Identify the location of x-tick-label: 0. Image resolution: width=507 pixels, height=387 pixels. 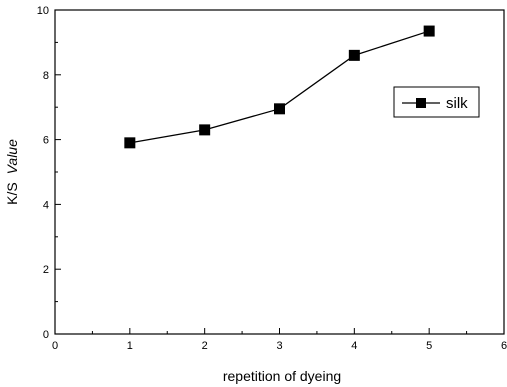
(55, 346).